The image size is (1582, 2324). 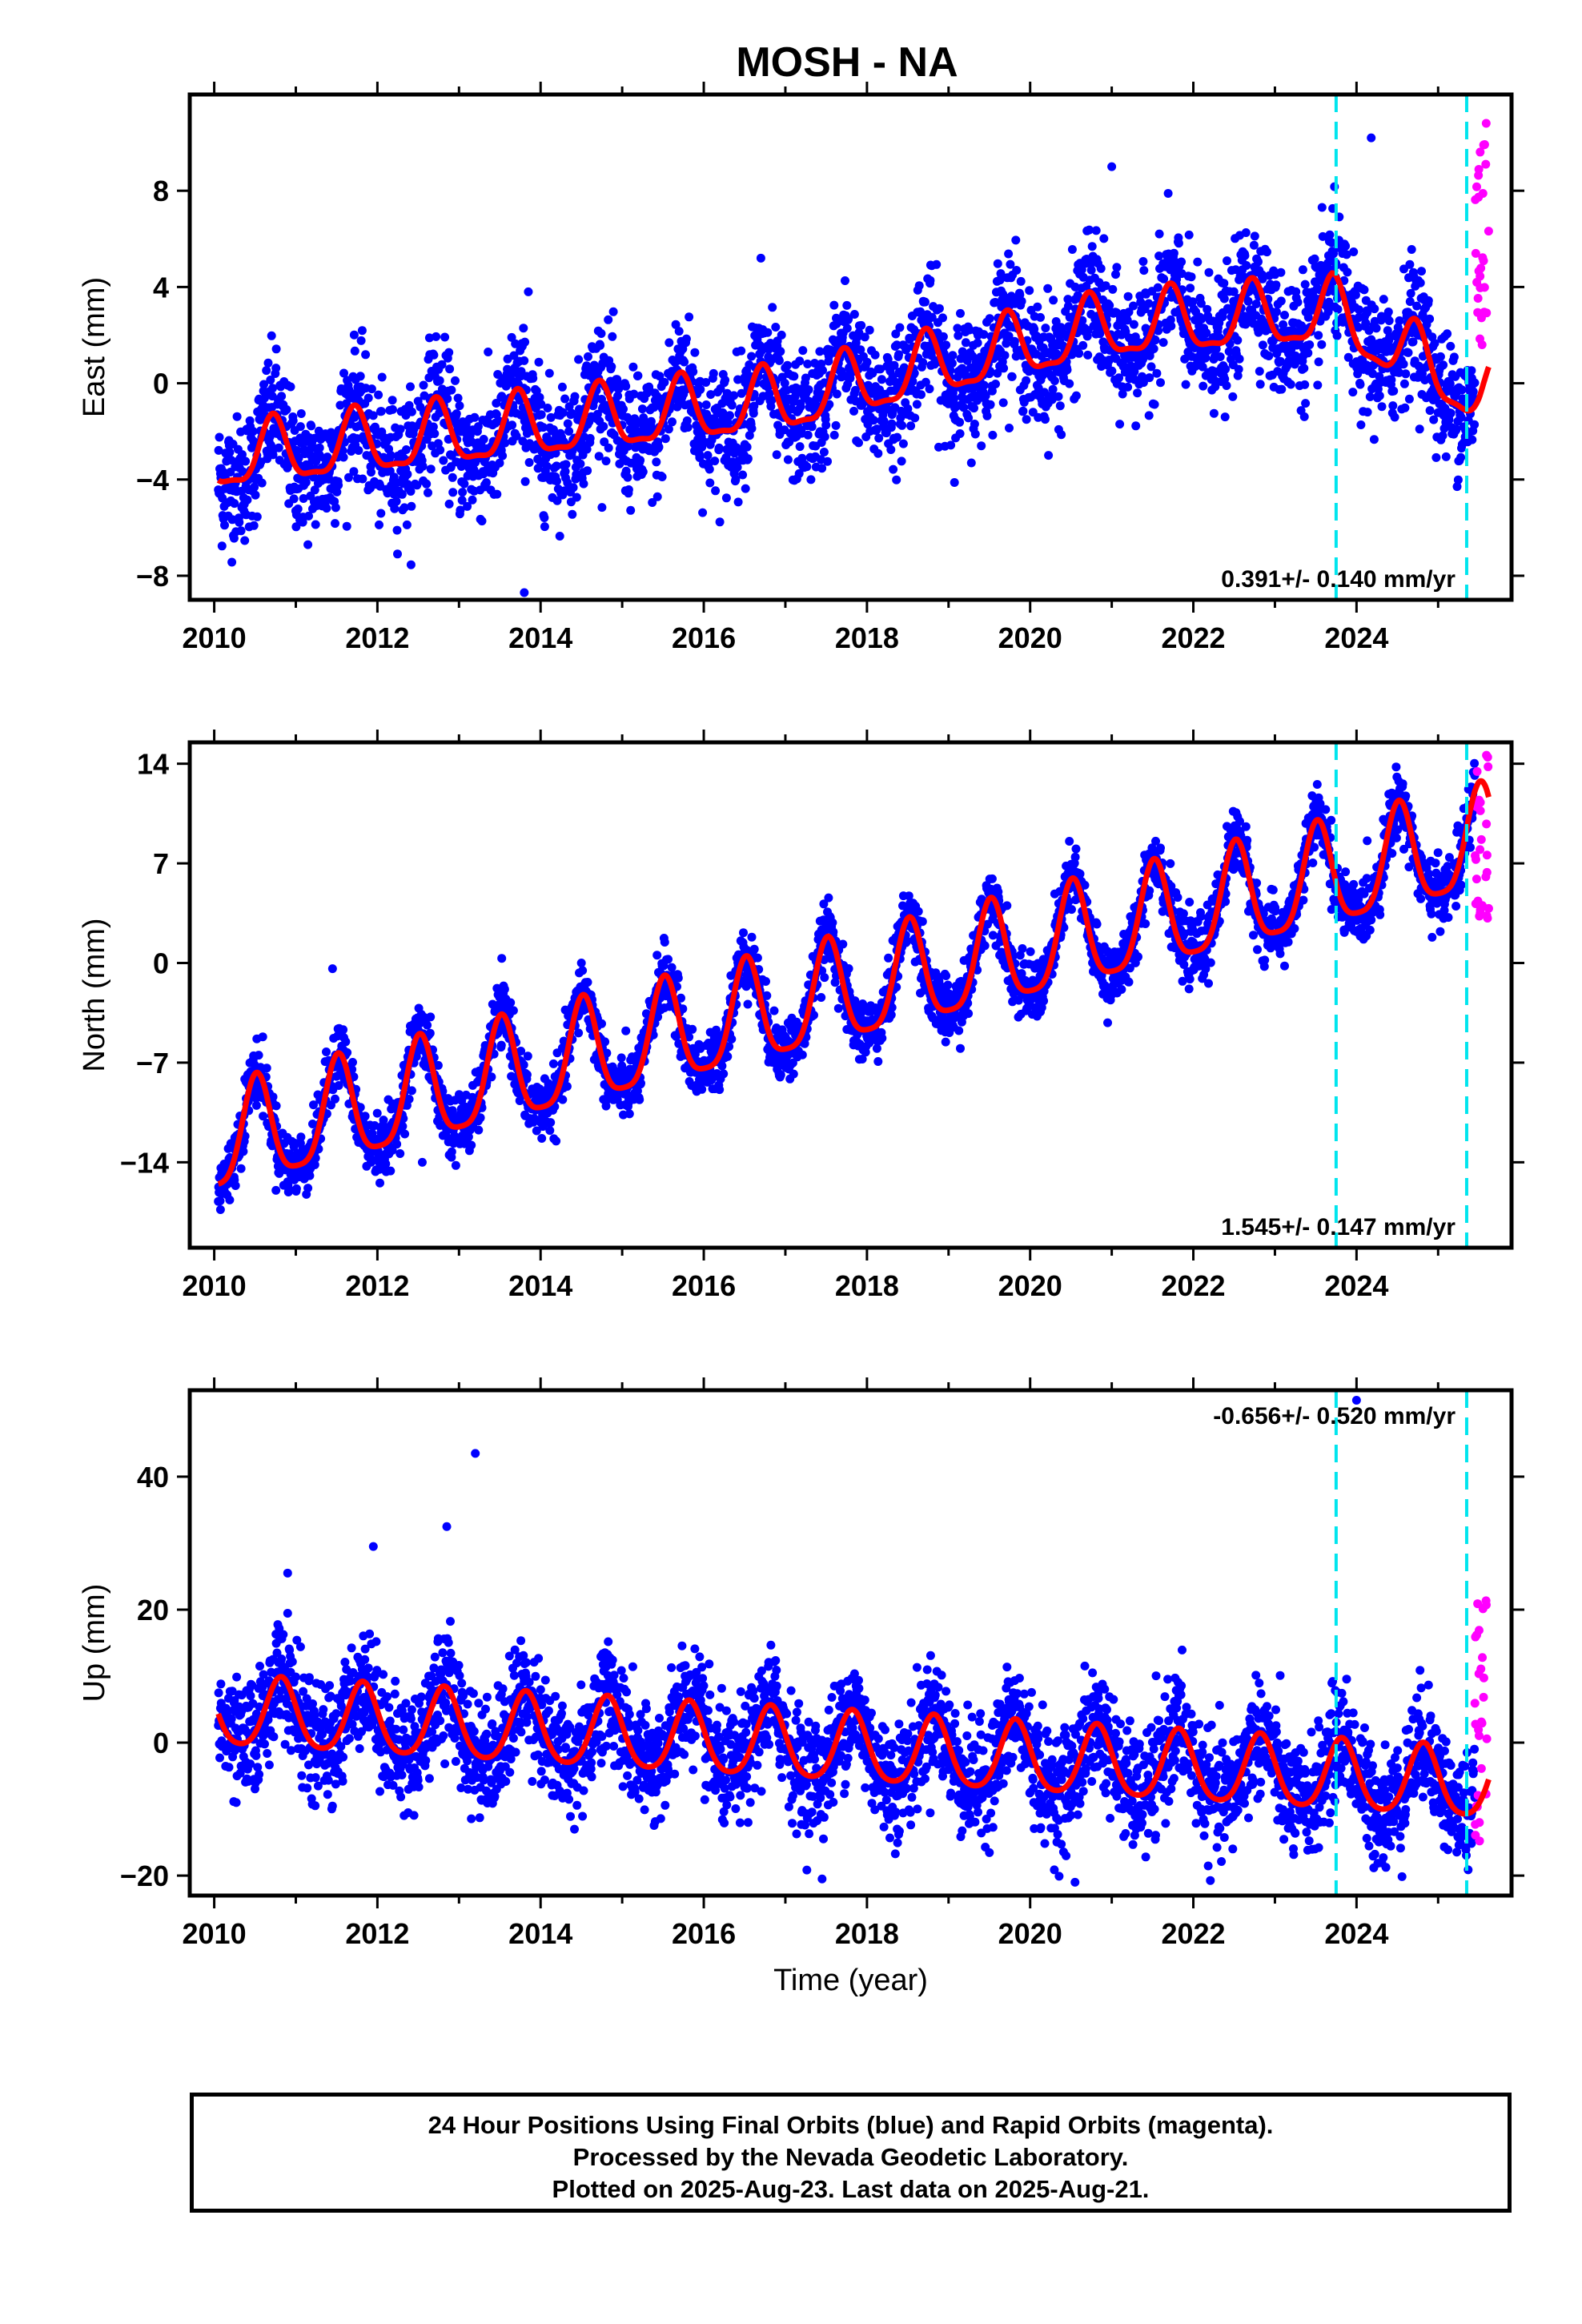 I want to click on y-tick-label: 0, so click(x=161, y=384).